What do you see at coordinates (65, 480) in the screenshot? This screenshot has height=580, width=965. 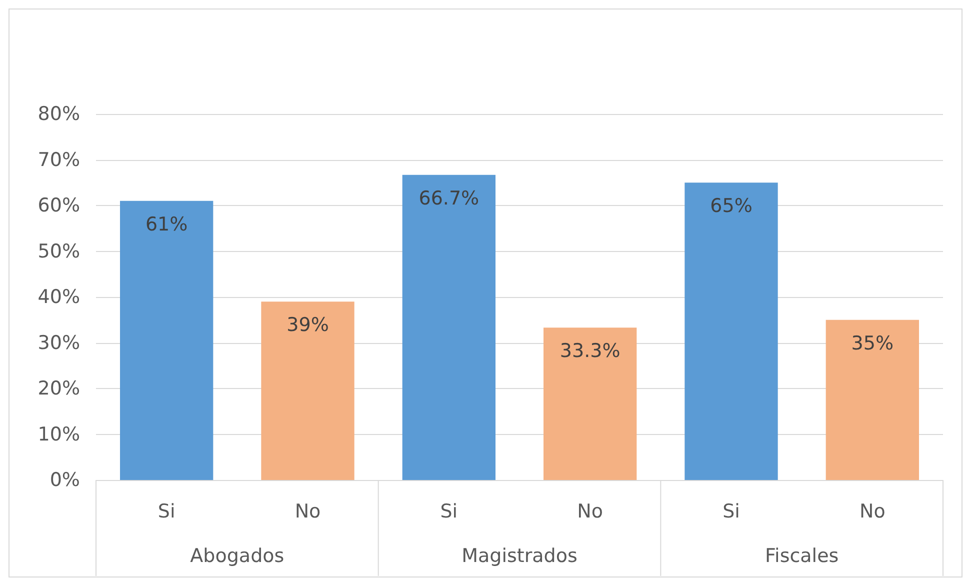 I see `y-tick-label: 0%` at bounding box center [65, 480].